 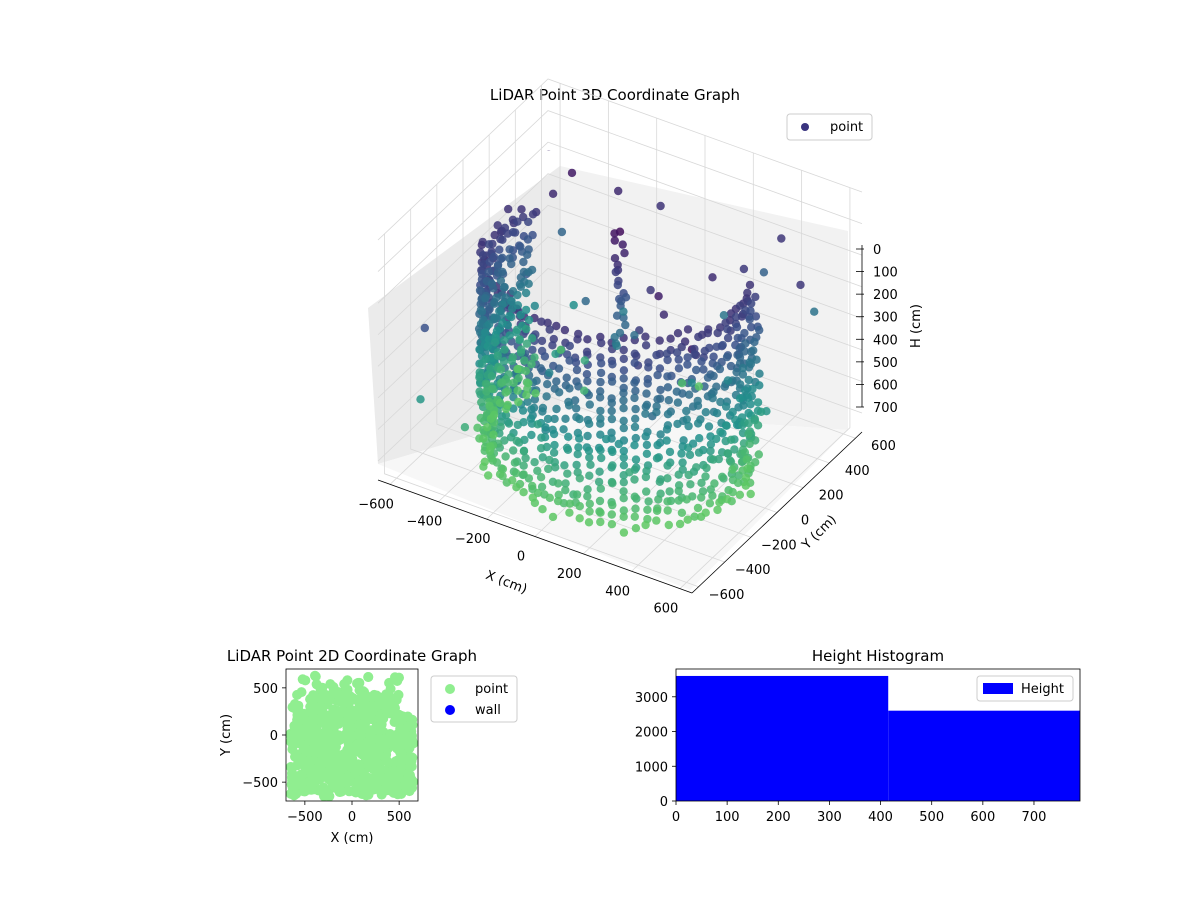 I want to click on y-tick-label-3d: 400, so click(x=857, y=471).